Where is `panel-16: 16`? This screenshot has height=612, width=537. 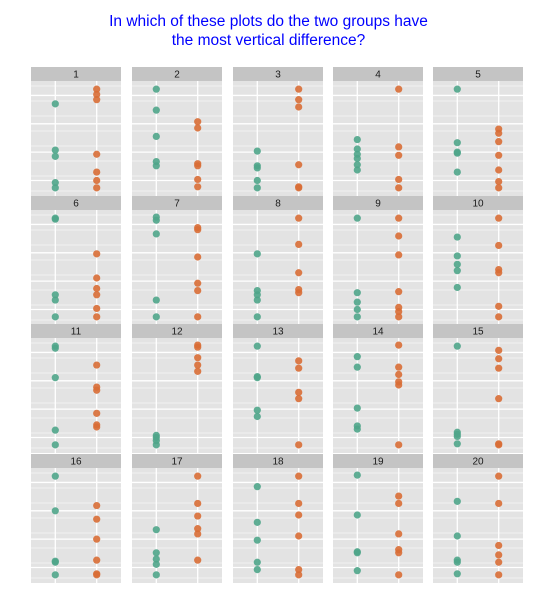 panel-16: 16 is located at coordinates (76, 518).